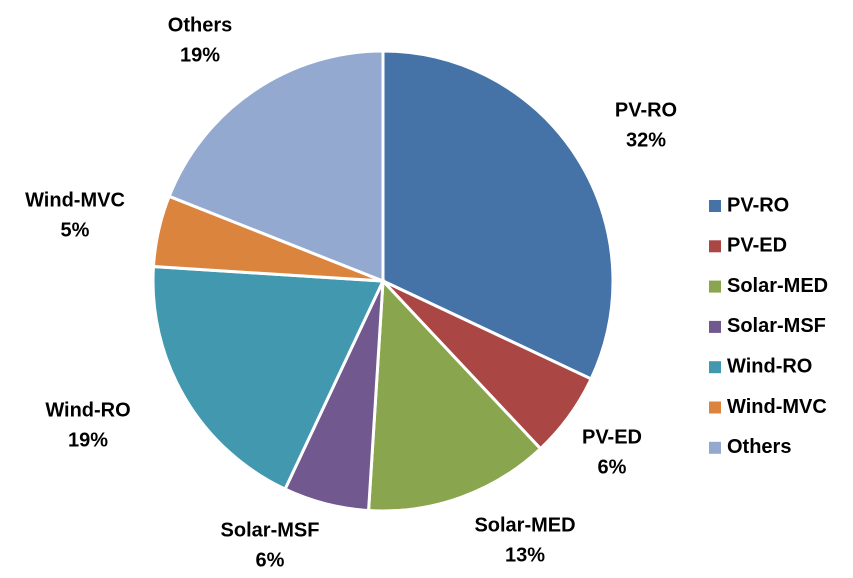  I want to click on legend-label: Others, so click(759, 447).